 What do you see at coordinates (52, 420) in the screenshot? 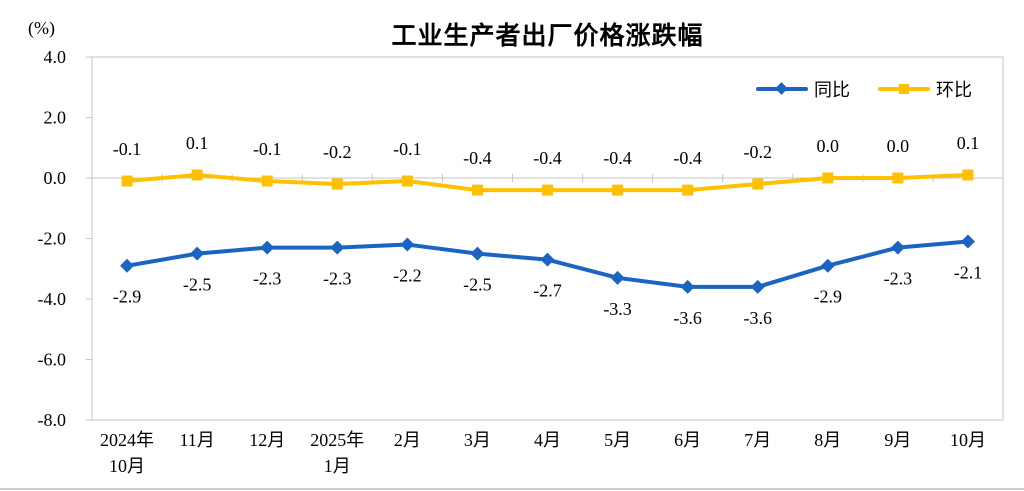
I see `y-axis-tick-label: -8.0` at bounding box center [52, 420].